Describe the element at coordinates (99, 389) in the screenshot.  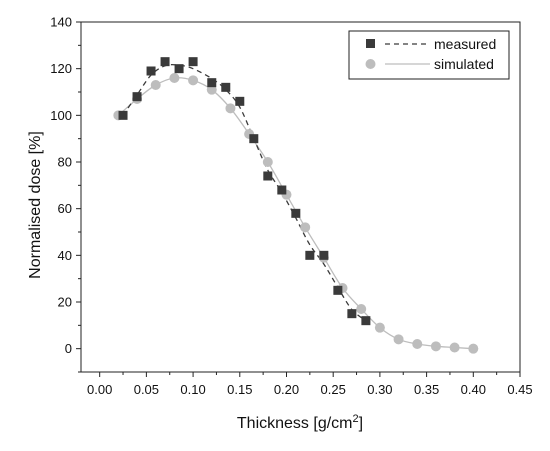
I see `x-tick-label: 0.00` at that location.